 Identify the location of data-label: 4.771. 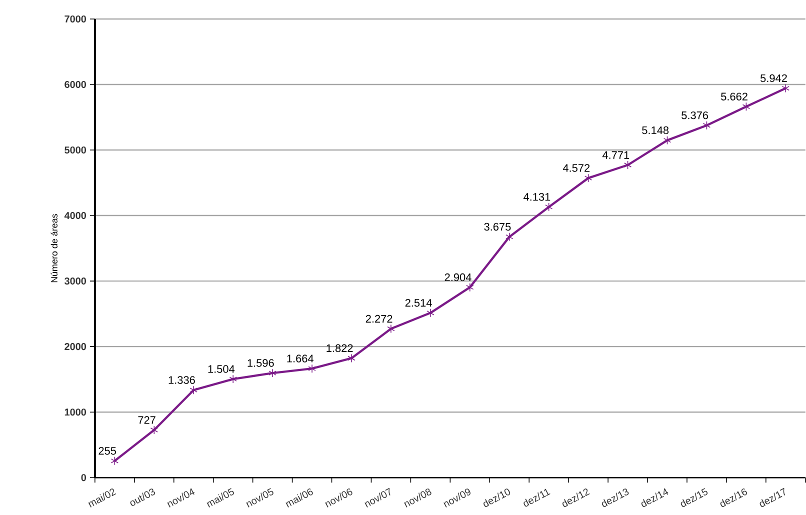
(616, 156).